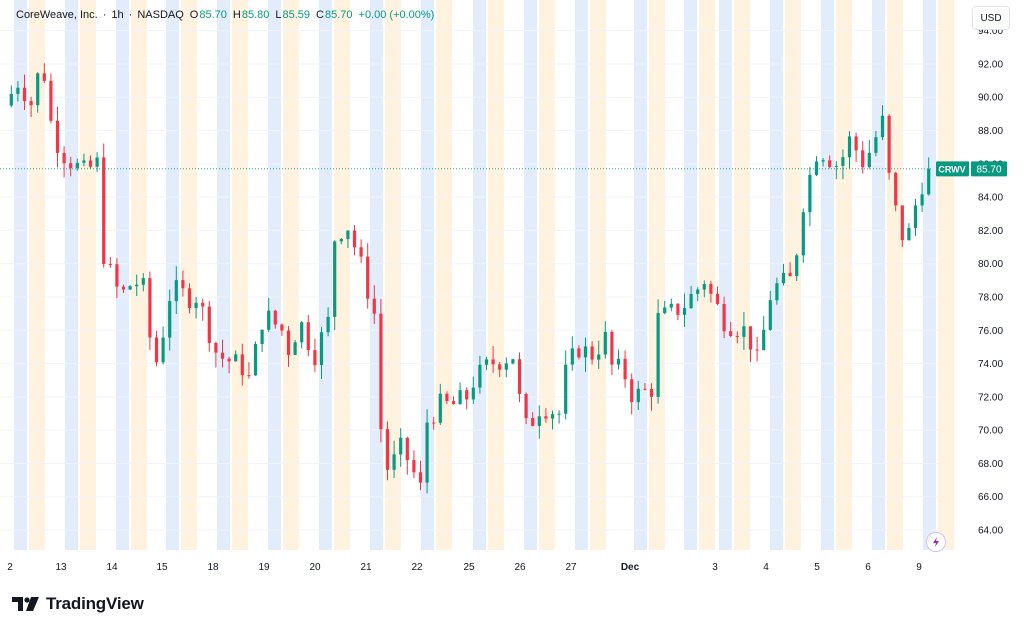  Describe the element at coordinates (630, 567) in the screenshot. I see `x-tick-label: Dec` at that location.